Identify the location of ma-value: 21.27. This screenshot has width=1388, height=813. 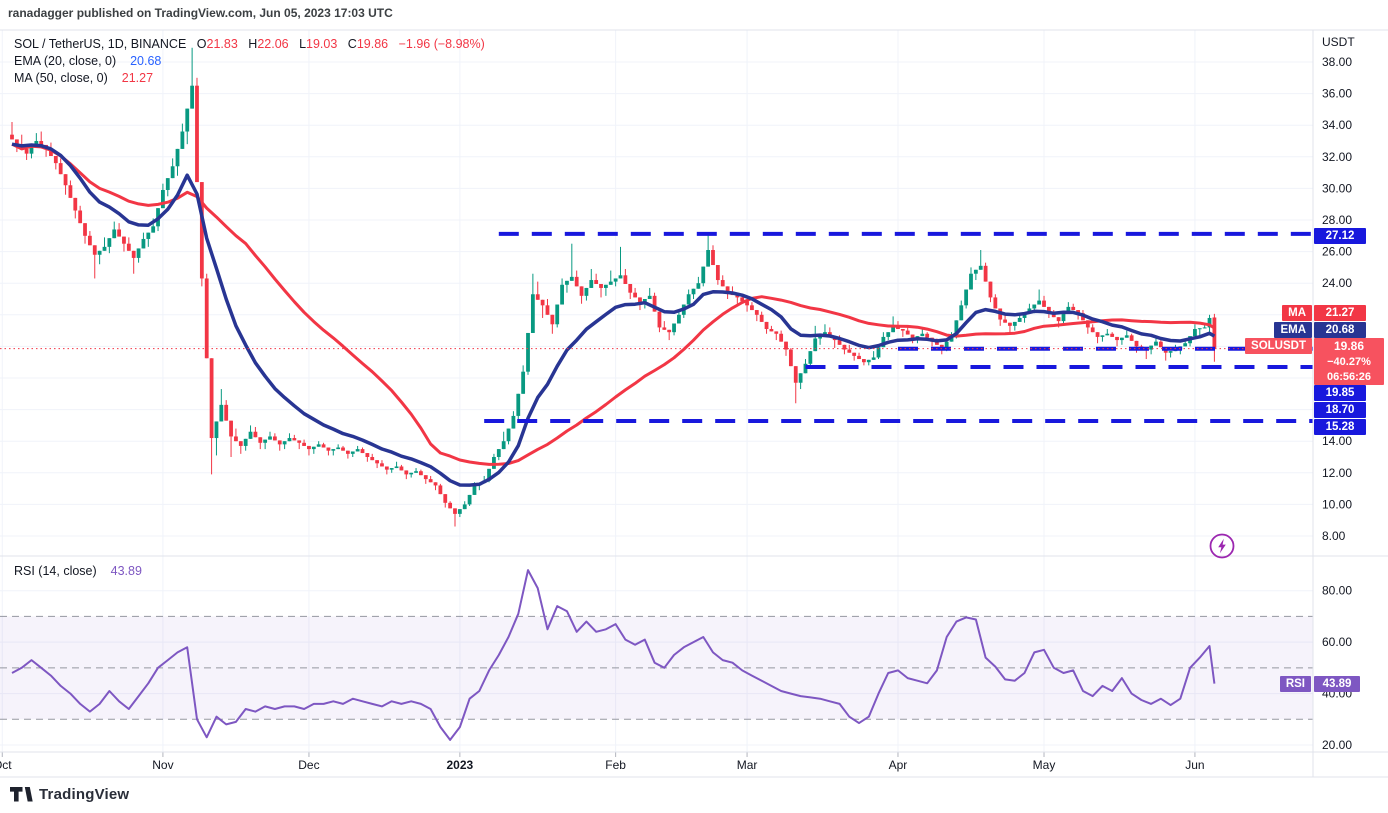
(137, 78).